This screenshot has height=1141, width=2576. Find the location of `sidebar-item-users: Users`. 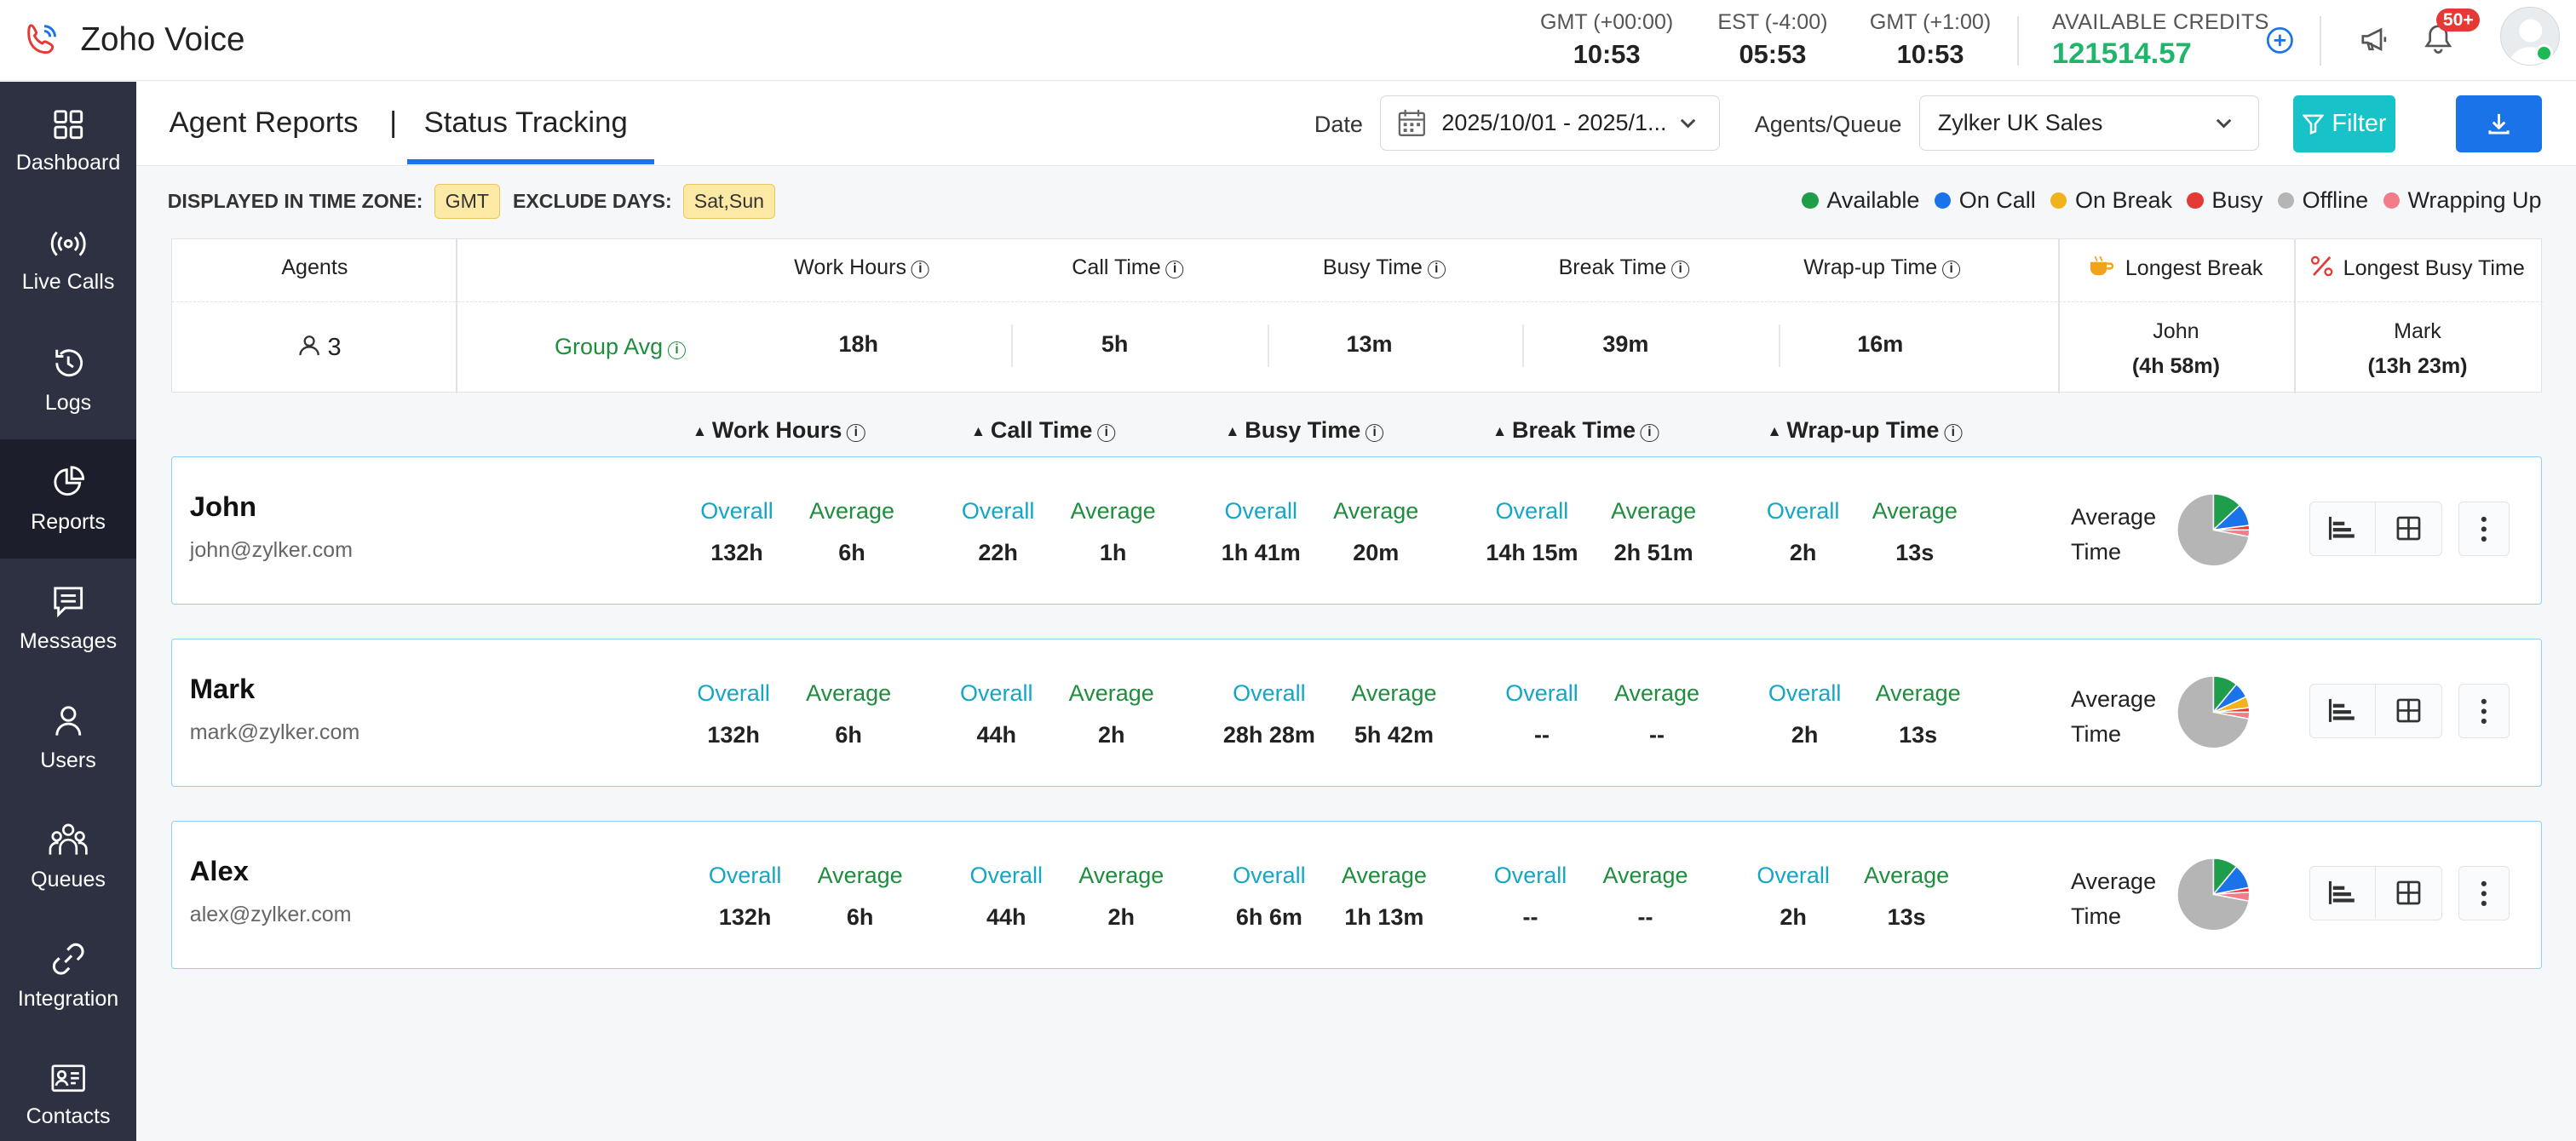

sidebar-item-users: Users is located at coordinates (68, 738).